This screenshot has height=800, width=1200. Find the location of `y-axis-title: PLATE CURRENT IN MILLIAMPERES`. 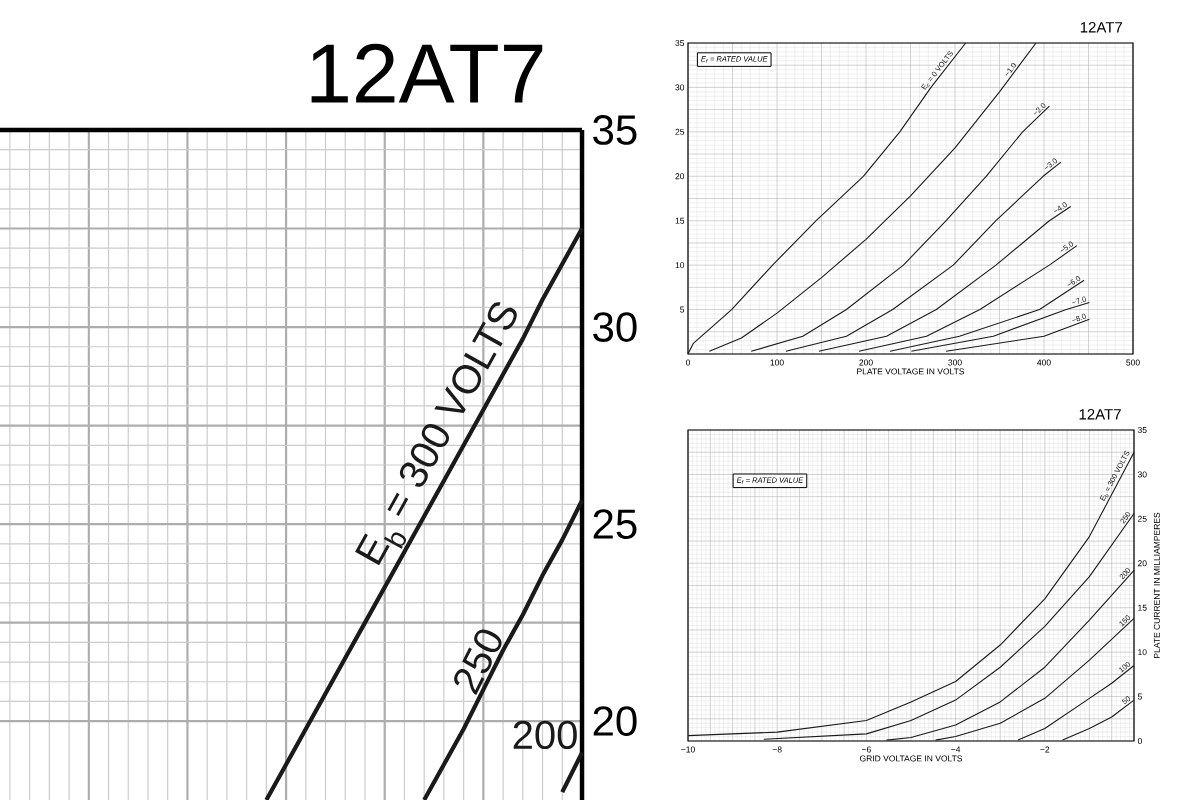

y-axis-title: PLATE CURRENT IN MILLIAMPERES is located at coordinates (1156, 585).